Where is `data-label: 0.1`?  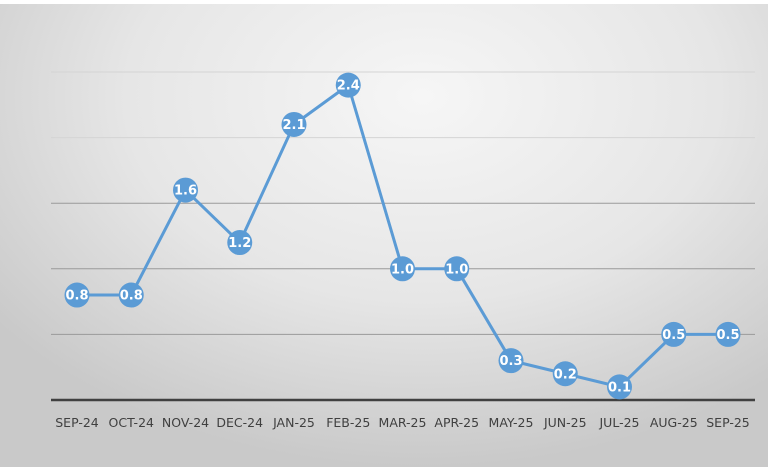
data-label: 0.1 is located at coordinates (619, 387).